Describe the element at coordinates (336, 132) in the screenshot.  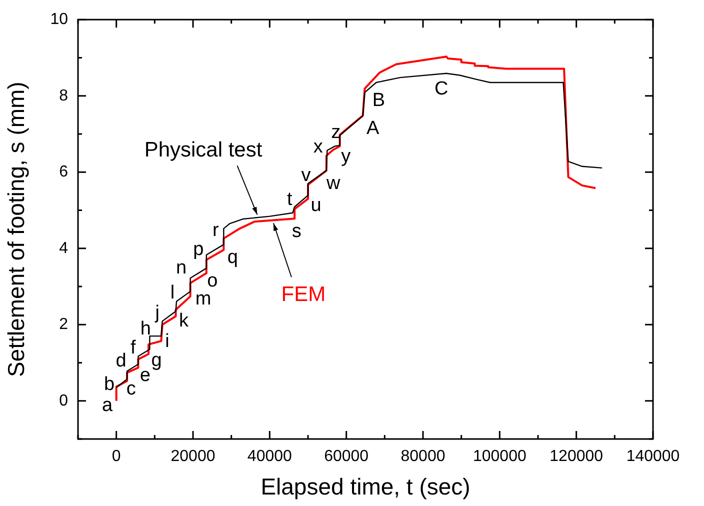
I see `annotation: z` at that location.